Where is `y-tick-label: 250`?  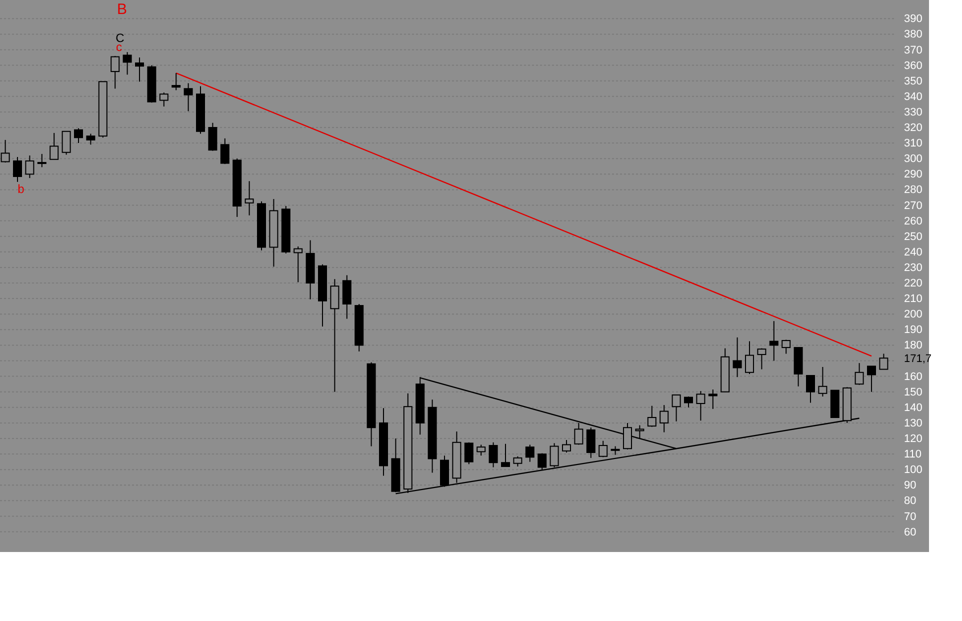 y-tick-label: 250 is located at coordinates (913, 236).